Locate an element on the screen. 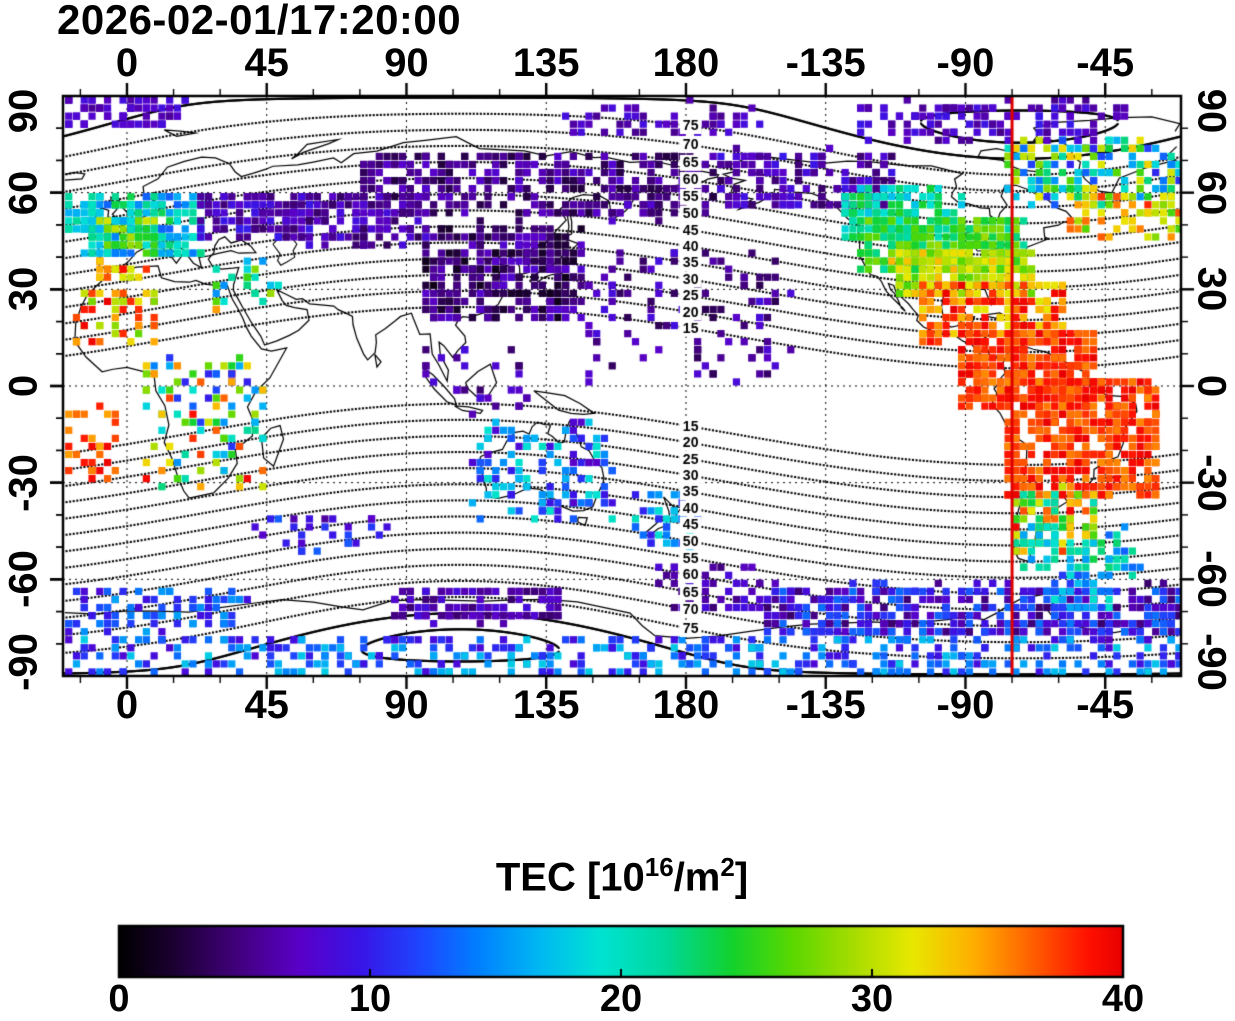 The image size is (1235, 1021). colorbar-tick-label: 10 is located at coordinates (370, 999).